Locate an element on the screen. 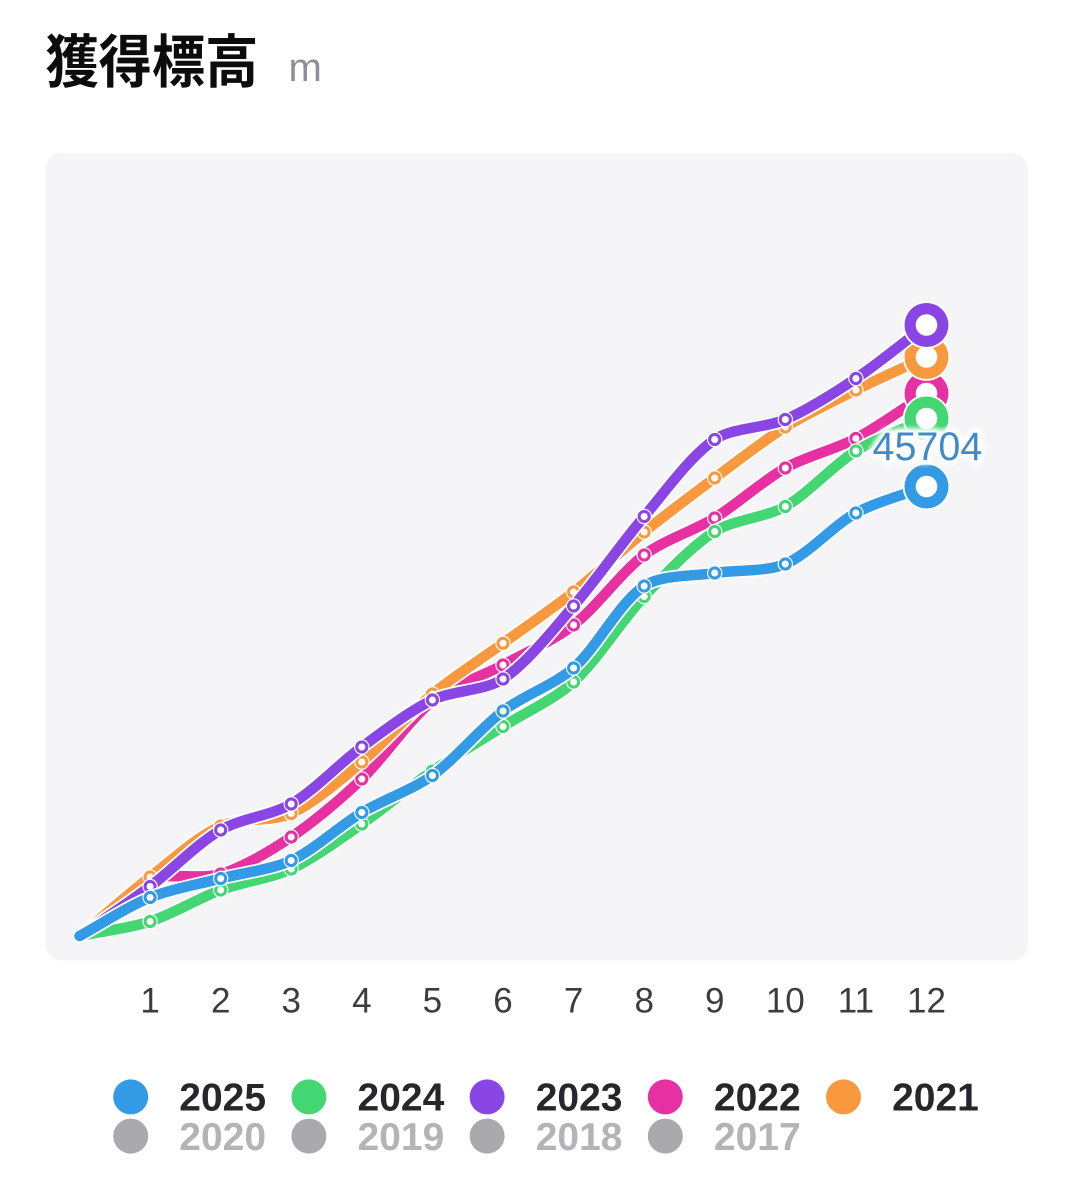  svg-text: 2024 is located at coordinates (401, 1098).